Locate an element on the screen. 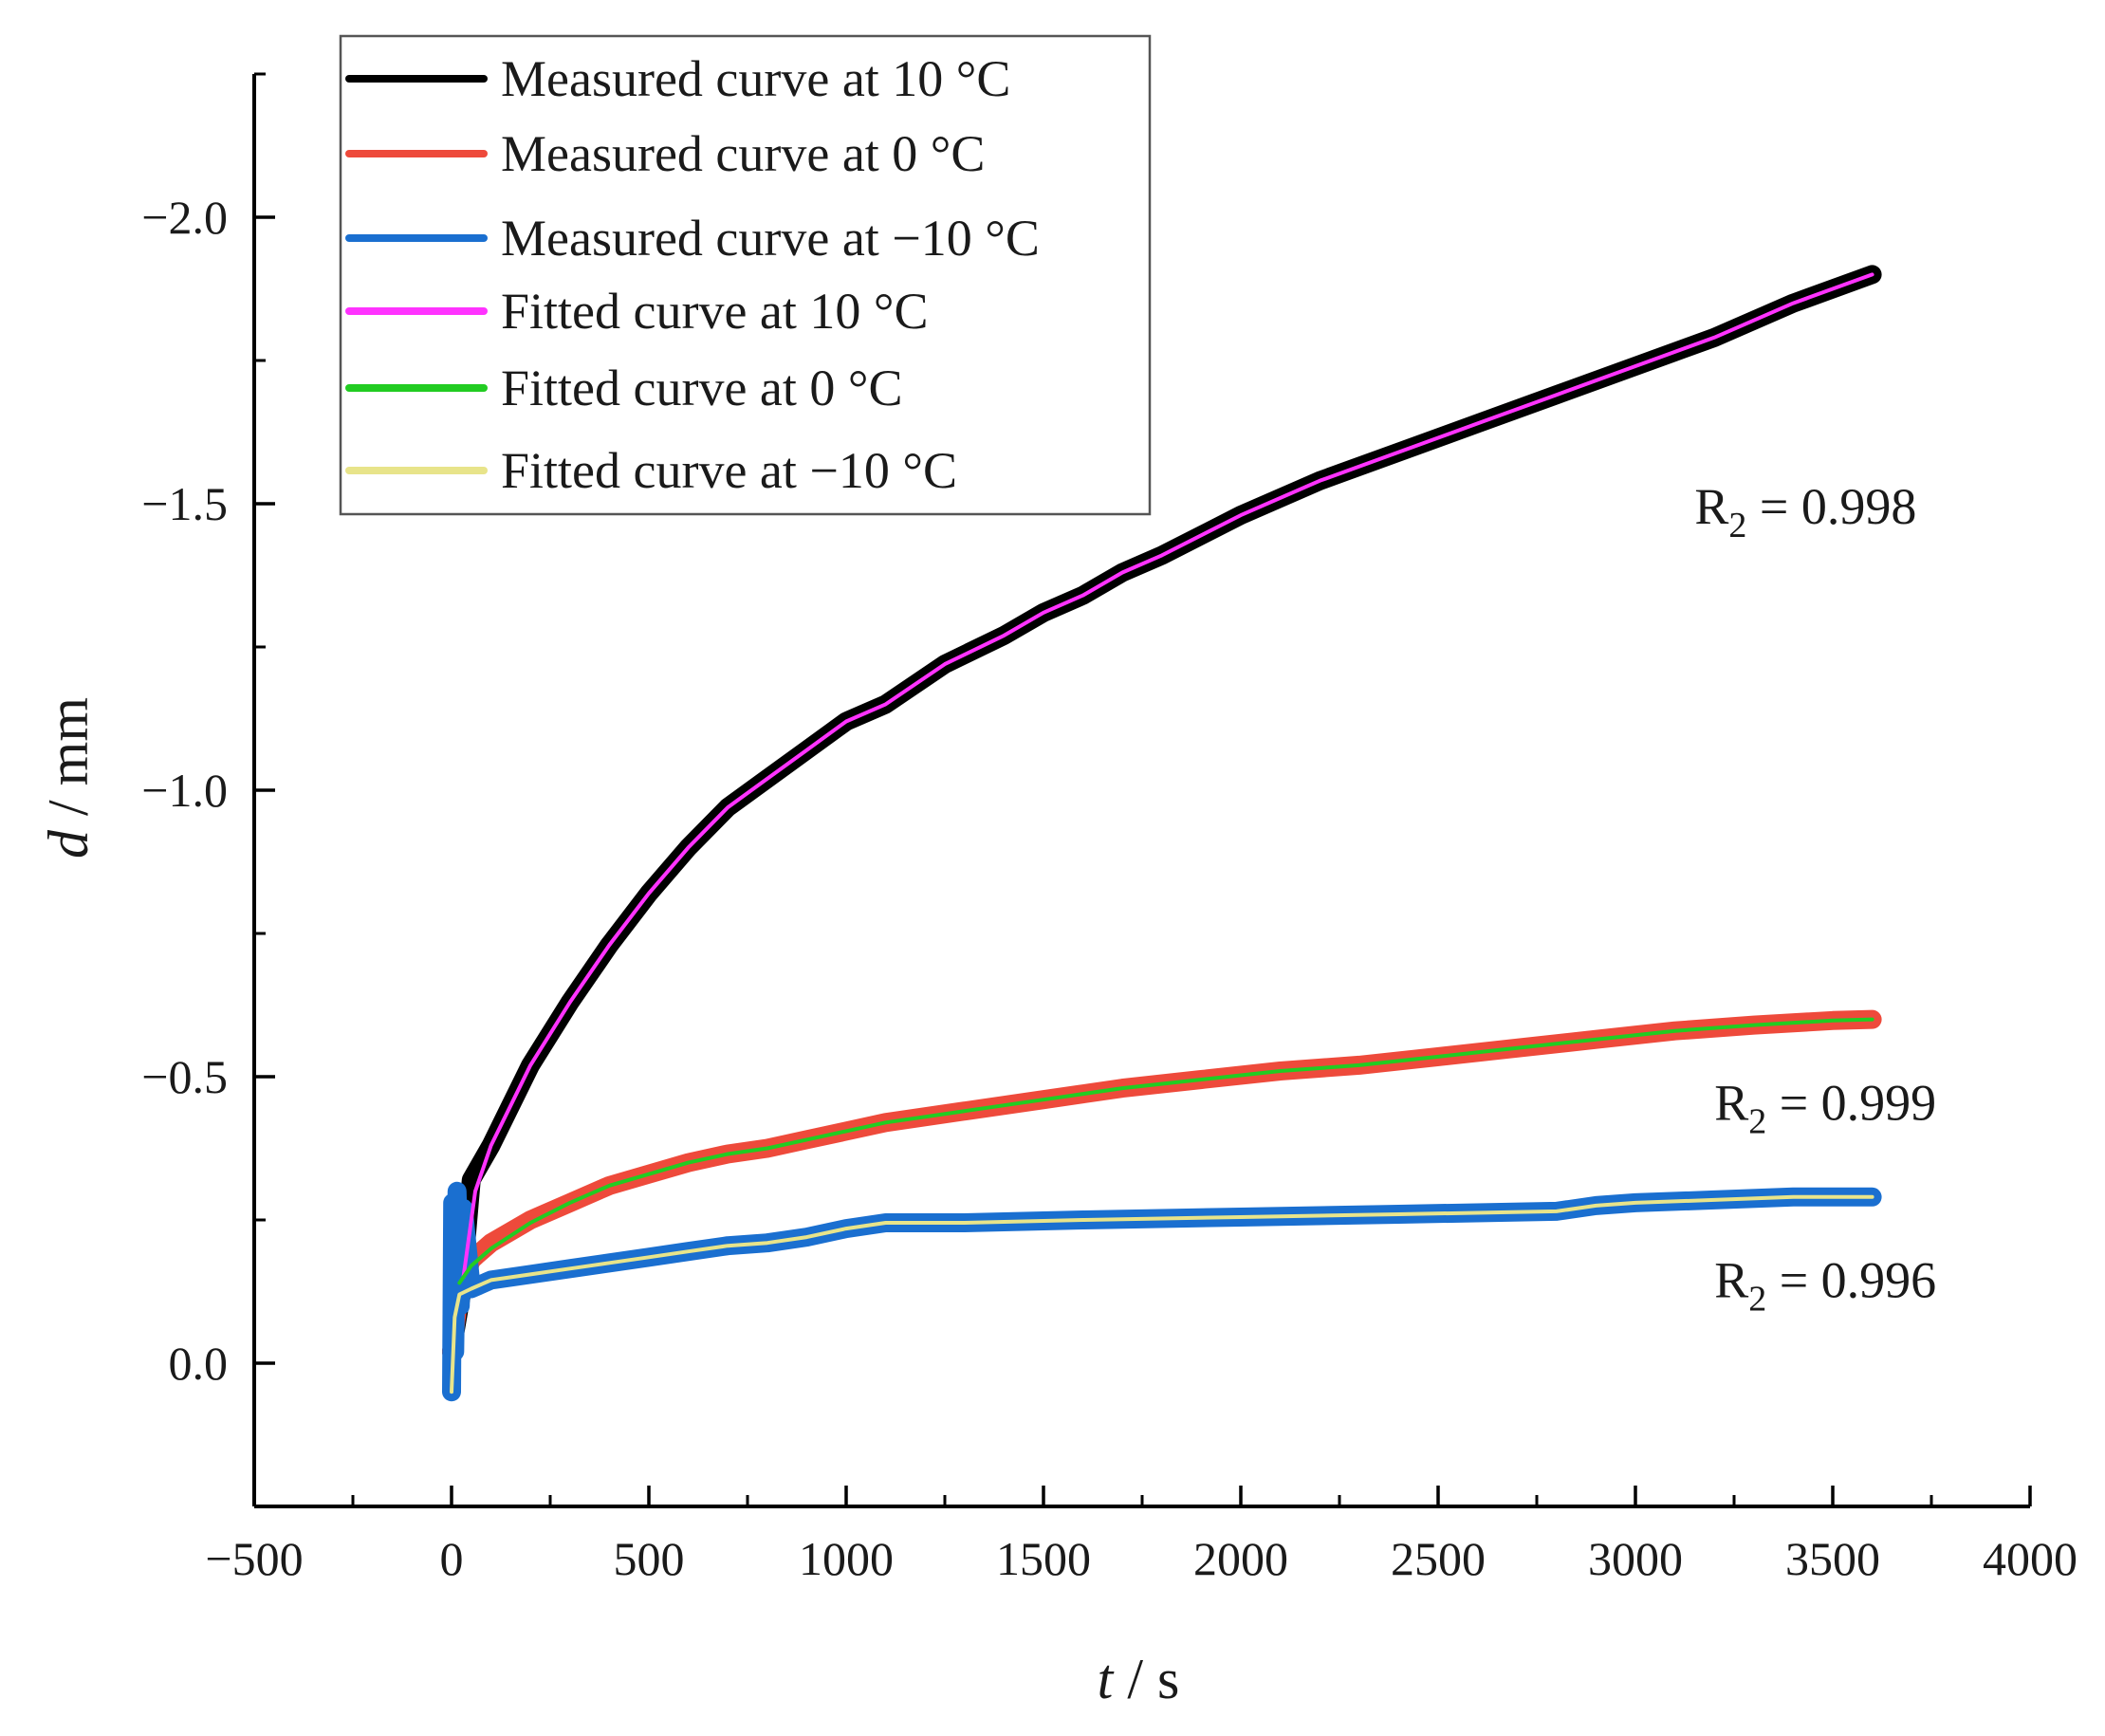 This screenshot has width=2105, height=1736. y-tick-label: −1.5 is located at coordinates (184, 504).